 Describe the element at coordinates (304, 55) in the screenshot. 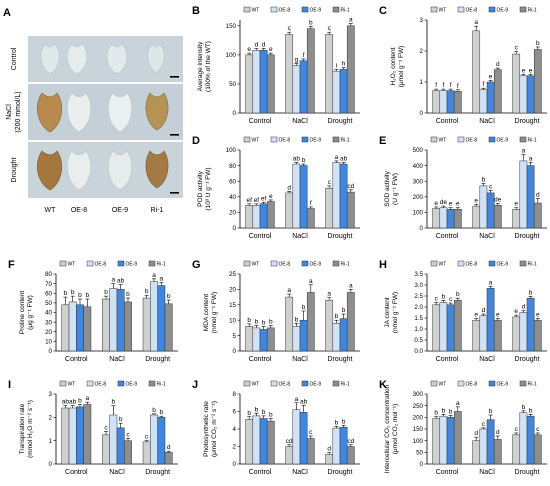

I see `significance-letter: f` at that location.